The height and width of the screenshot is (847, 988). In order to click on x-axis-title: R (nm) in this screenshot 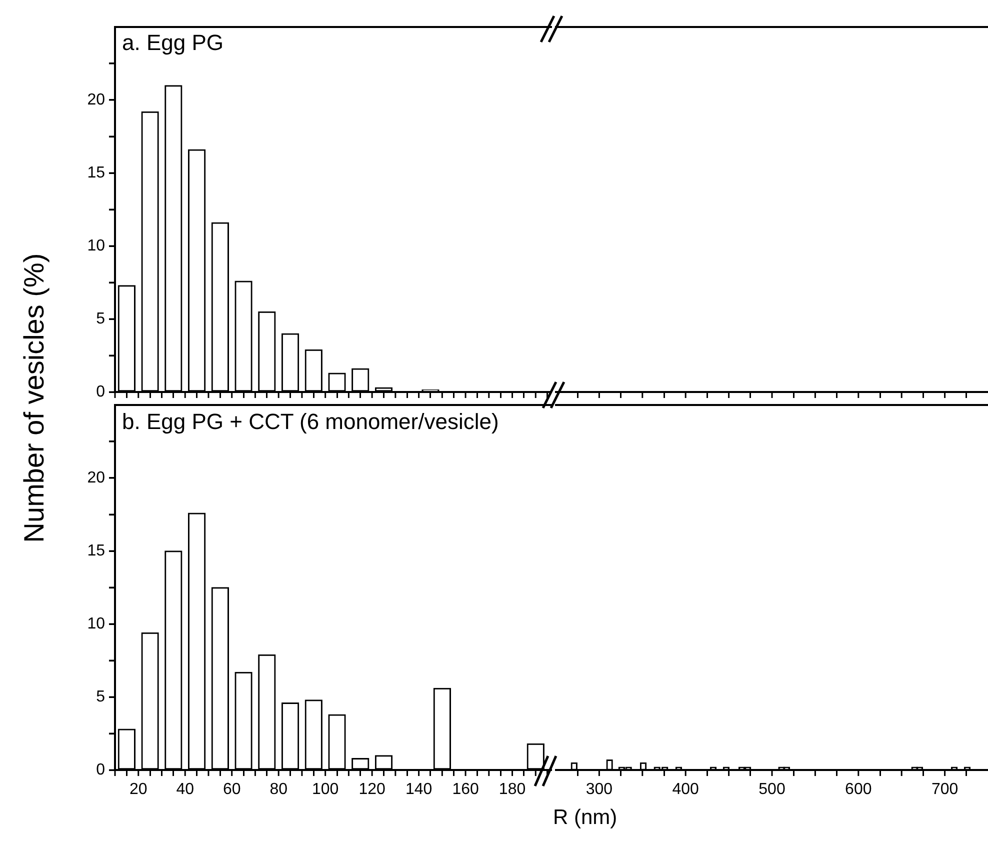, I will do `click(585, 818)`.